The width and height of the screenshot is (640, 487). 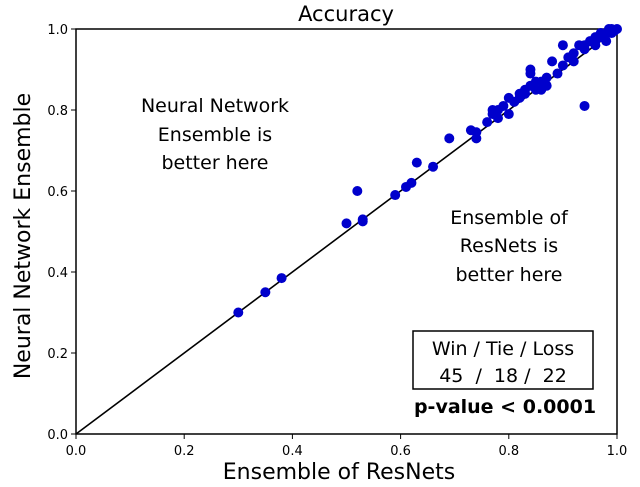 What do you see at coordinates (23, 236) in the screenshot?
I see `y-axis-label: Neural Network Ensemble` at bounding box center [23, 236].